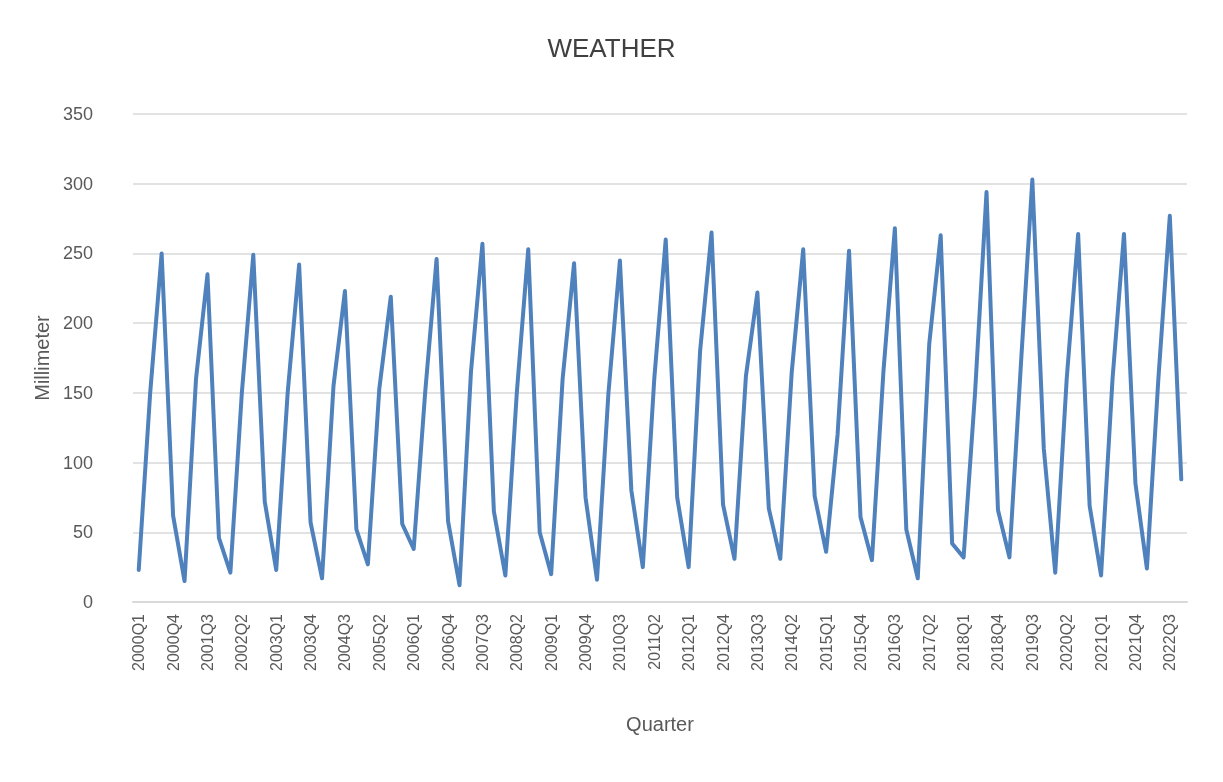 This screenshot has height=782, width=1223. What do you see at coordinates (998, 642) in the screenshot?
I see `x-tick-label: 2018Q4` at bounding box center [998, 642].